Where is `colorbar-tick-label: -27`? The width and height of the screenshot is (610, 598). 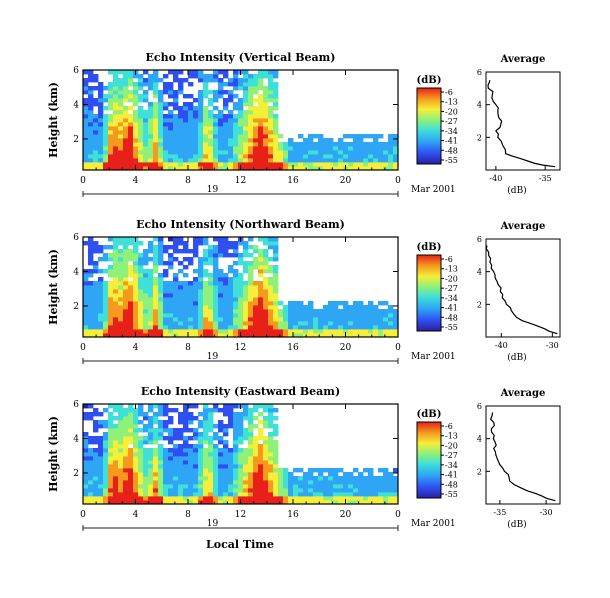
colorbar-tick-label: -27 is located at coordinates (451, 455).